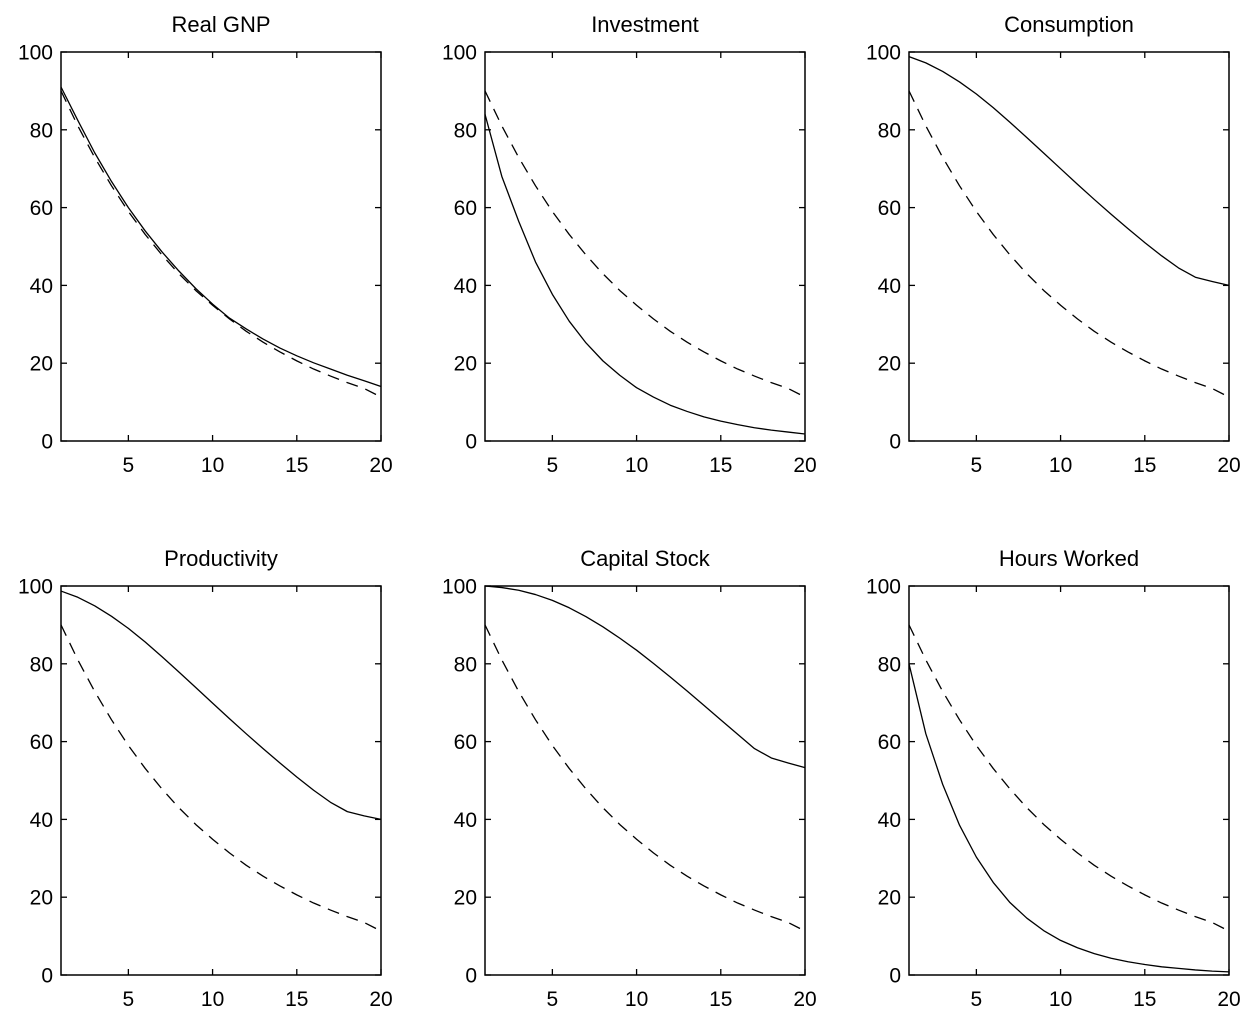 This screenshot has height=1013, width=1256. I want to click on chart-panel-3: Consumption 0 20 40 60 80 100 5 10 15 20, so click(1053, 244).